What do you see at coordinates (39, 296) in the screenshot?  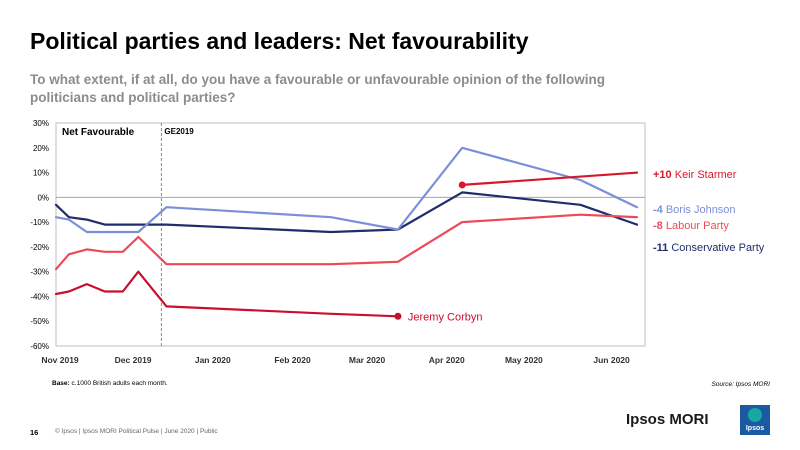 I see `y-tick-label: -40%` at bounding box center [39, 296].